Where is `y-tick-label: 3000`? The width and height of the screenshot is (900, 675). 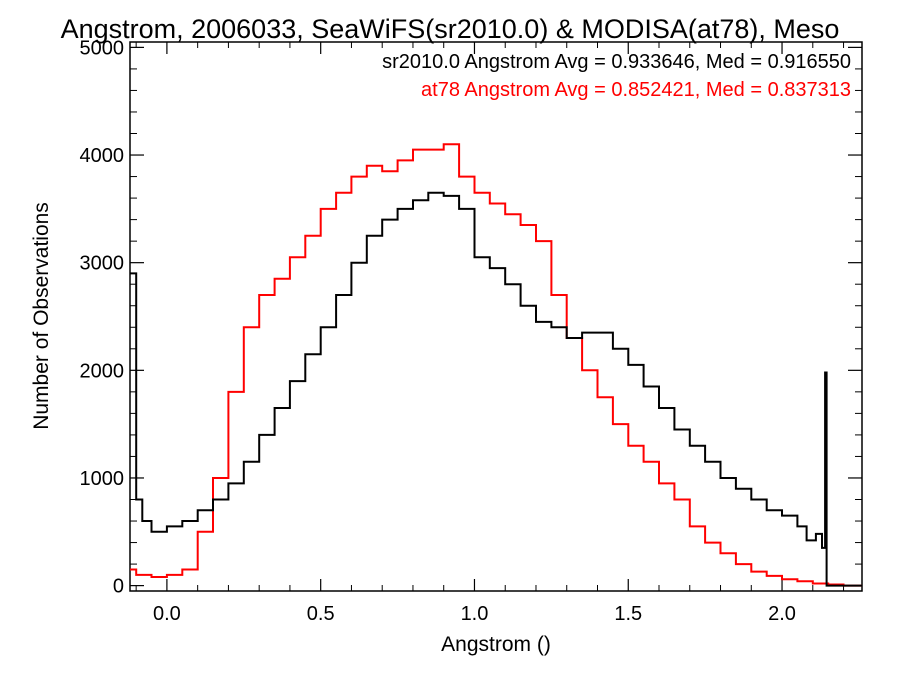 y-tick-label: 3000 is located at coordinates (102, 264).